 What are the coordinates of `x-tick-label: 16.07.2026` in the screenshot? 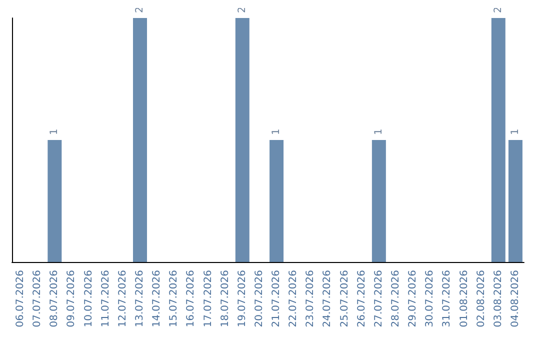 It's located at (191, 299).